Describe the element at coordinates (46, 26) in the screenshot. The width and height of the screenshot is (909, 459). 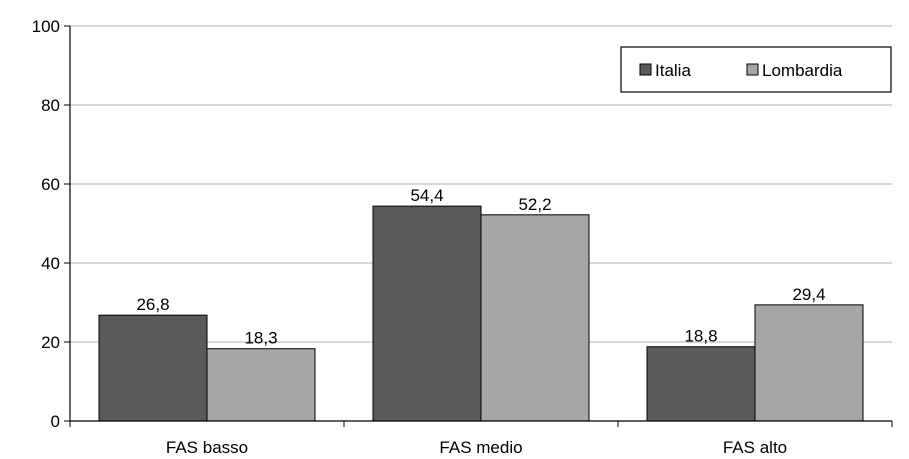
I see `y-tick-label: 100` at that location.